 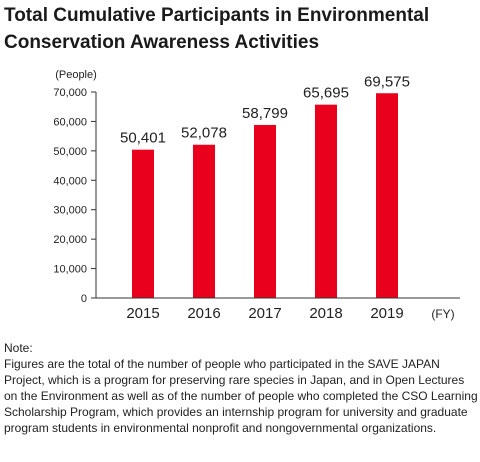 I want to click on bar-2018, so click(x=326, y=201).